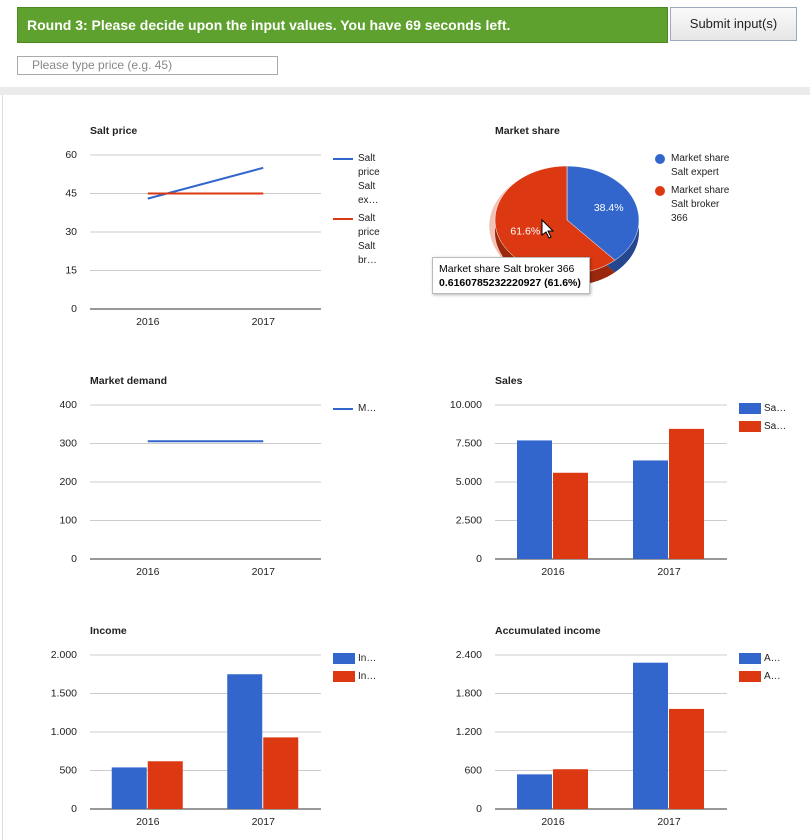 Image resolution: width=810 pixels, height=840 pixels. Describe the element at coordinates (509, 381) in the screenshot. I see `chart-title: Sales` at that location.